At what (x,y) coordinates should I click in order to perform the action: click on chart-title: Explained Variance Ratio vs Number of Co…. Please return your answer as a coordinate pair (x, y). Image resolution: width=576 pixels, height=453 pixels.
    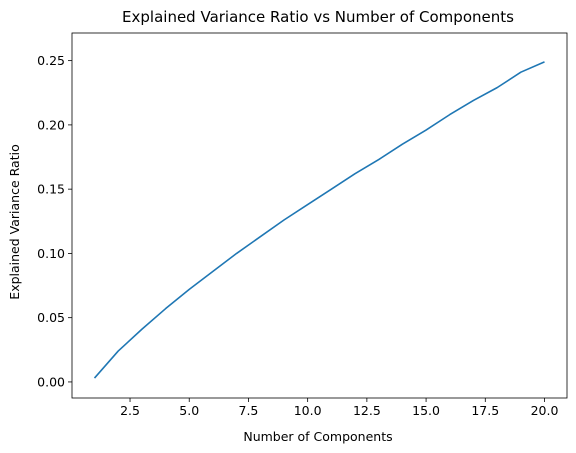
    Looking at the image, I should click on (318, 17).